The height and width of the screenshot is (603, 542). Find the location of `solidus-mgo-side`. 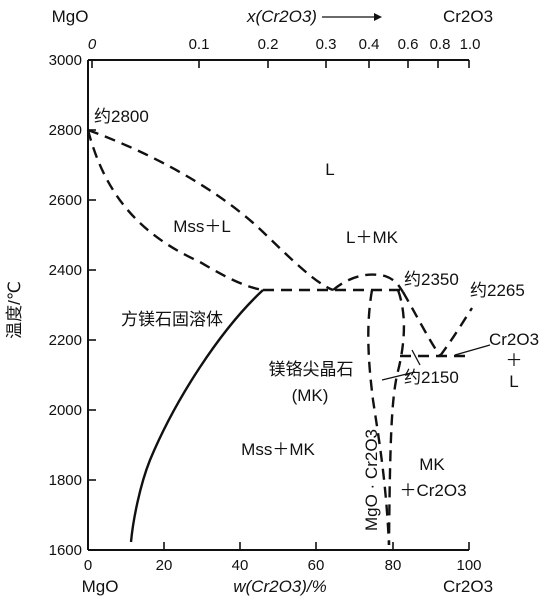

solidus-mgo-side is located at coordinates (175, 210).